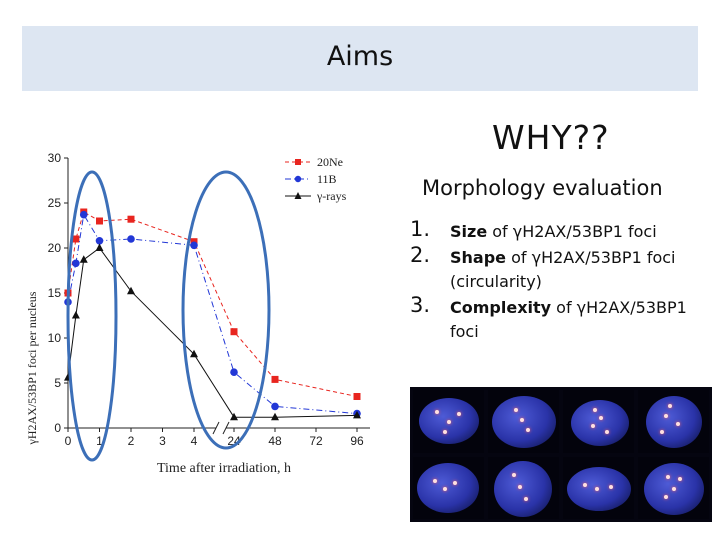 The image size is (720, 540). I want to click on series-line, so click(212, 304).